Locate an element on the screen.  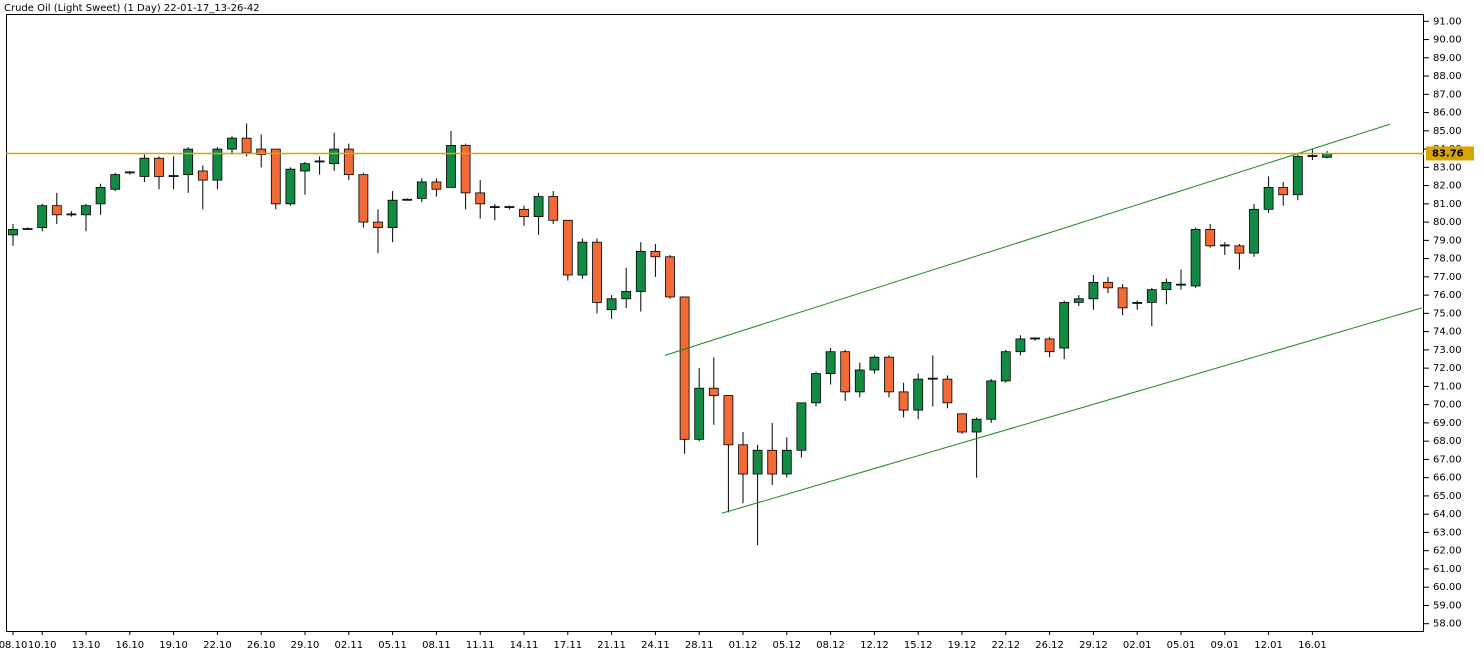
x-tick-label: 08.10 is located at coordinates (13, 645).